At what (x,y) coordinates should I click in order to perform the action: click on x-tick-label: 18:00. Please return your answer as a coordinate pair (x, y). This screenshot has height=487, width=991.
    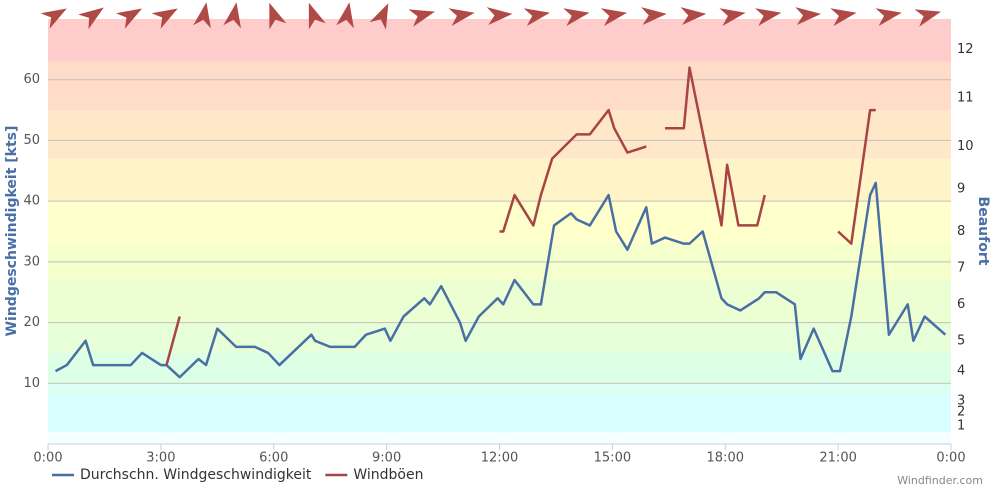
    Looking at the image, I should click on (725, 458).